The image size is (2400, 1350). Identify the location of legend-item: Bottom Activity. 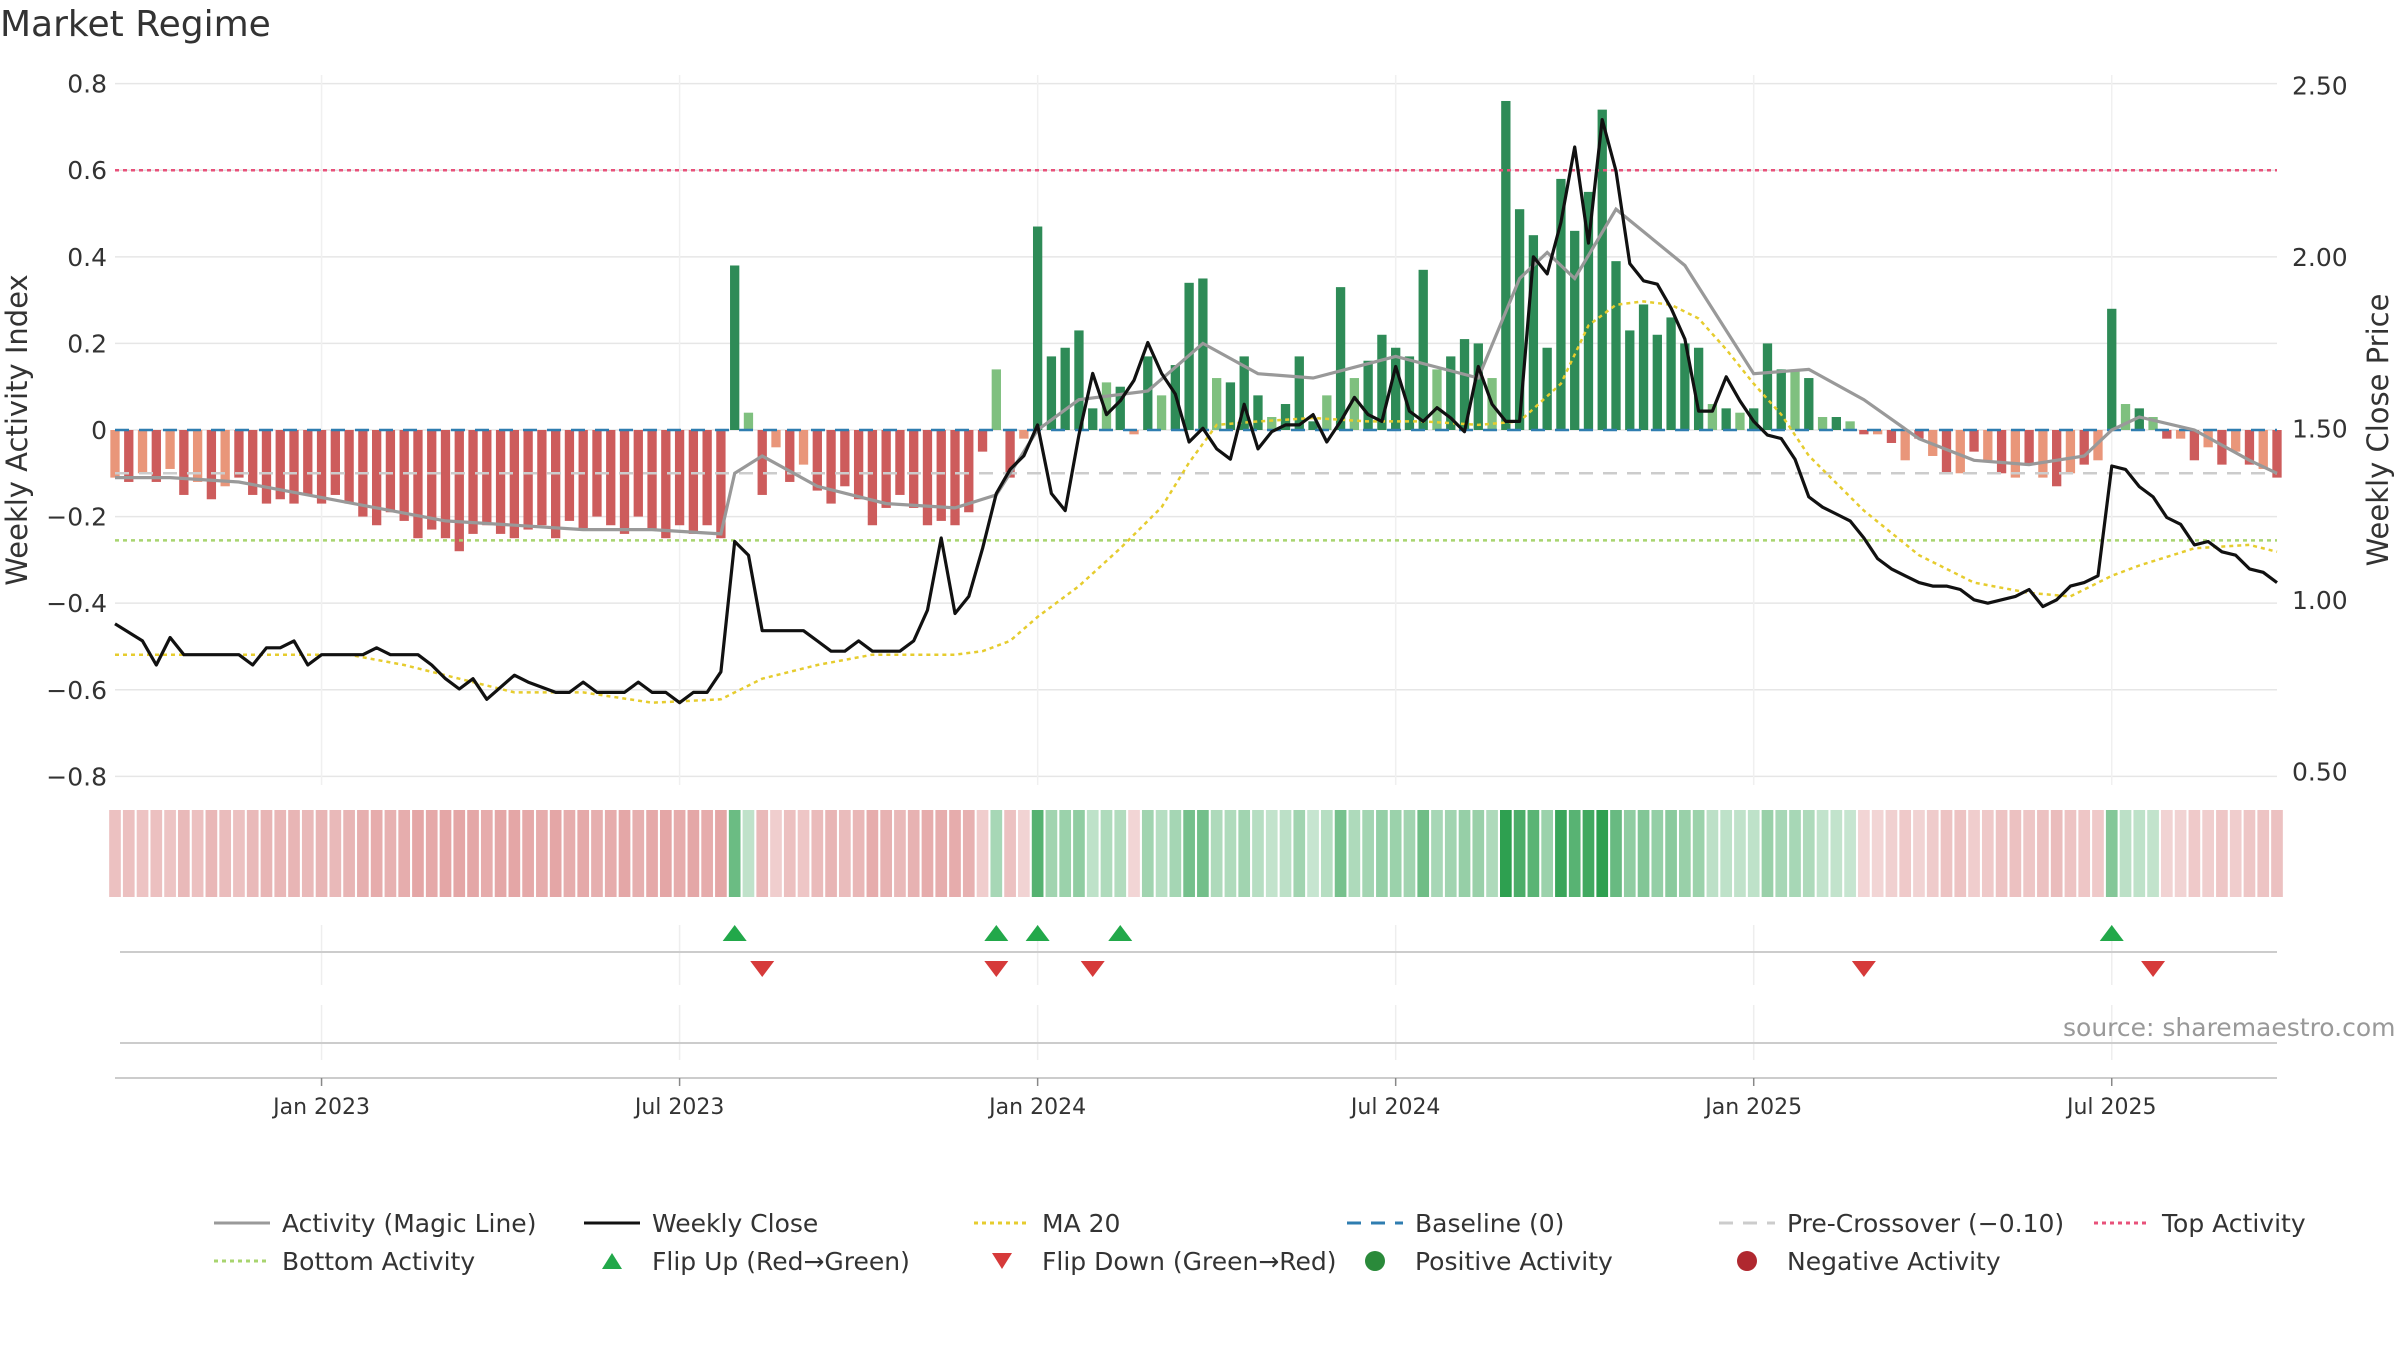
(342, 1261).